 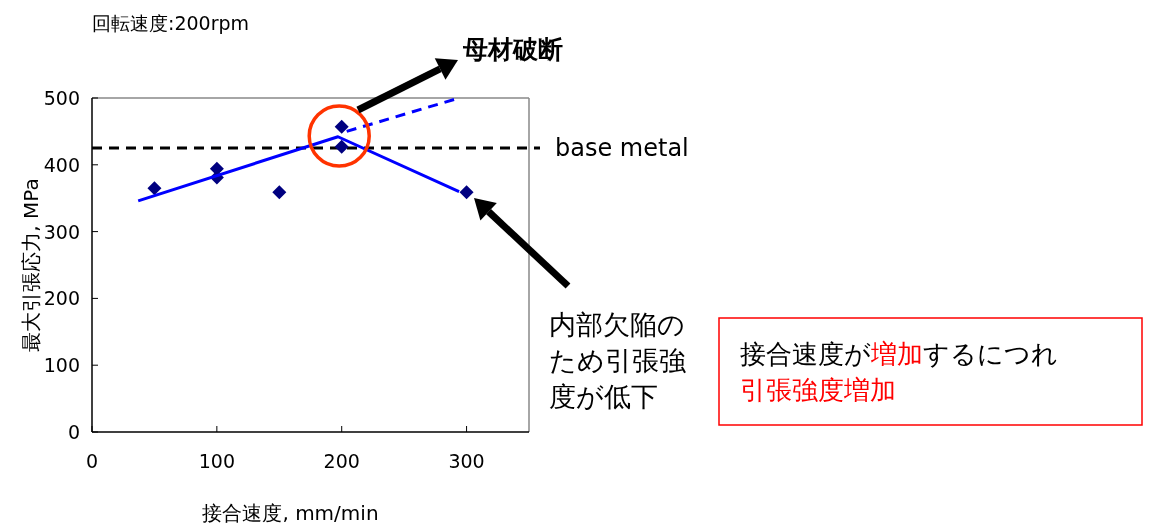 What do you see at coordinates (61, 231) in the screenshot?
I see `y-tick-label: 300` at bounding box center [61, 231].